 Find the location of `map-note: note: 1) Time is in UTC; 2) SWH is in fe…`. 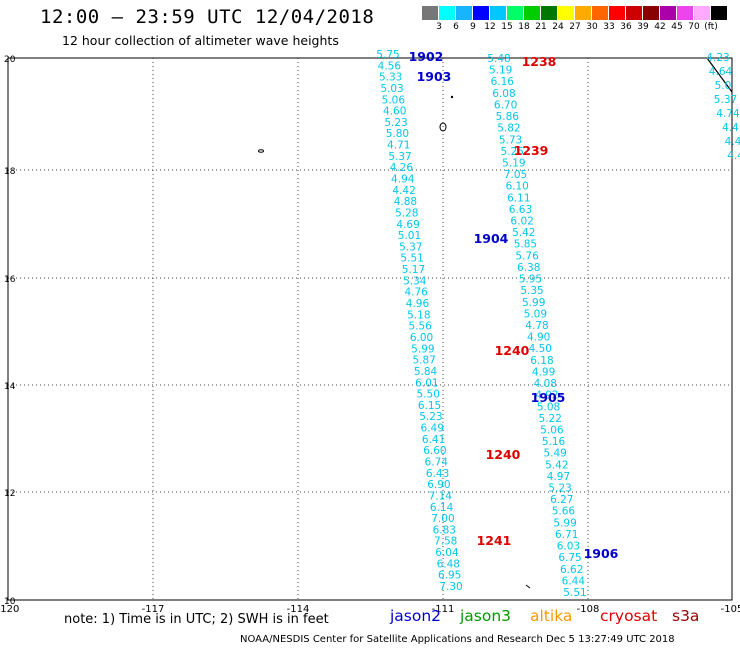

map-note: note: 1) Time is in UTC; 2) SWH is in fe… is located at coordinates (196, 619).